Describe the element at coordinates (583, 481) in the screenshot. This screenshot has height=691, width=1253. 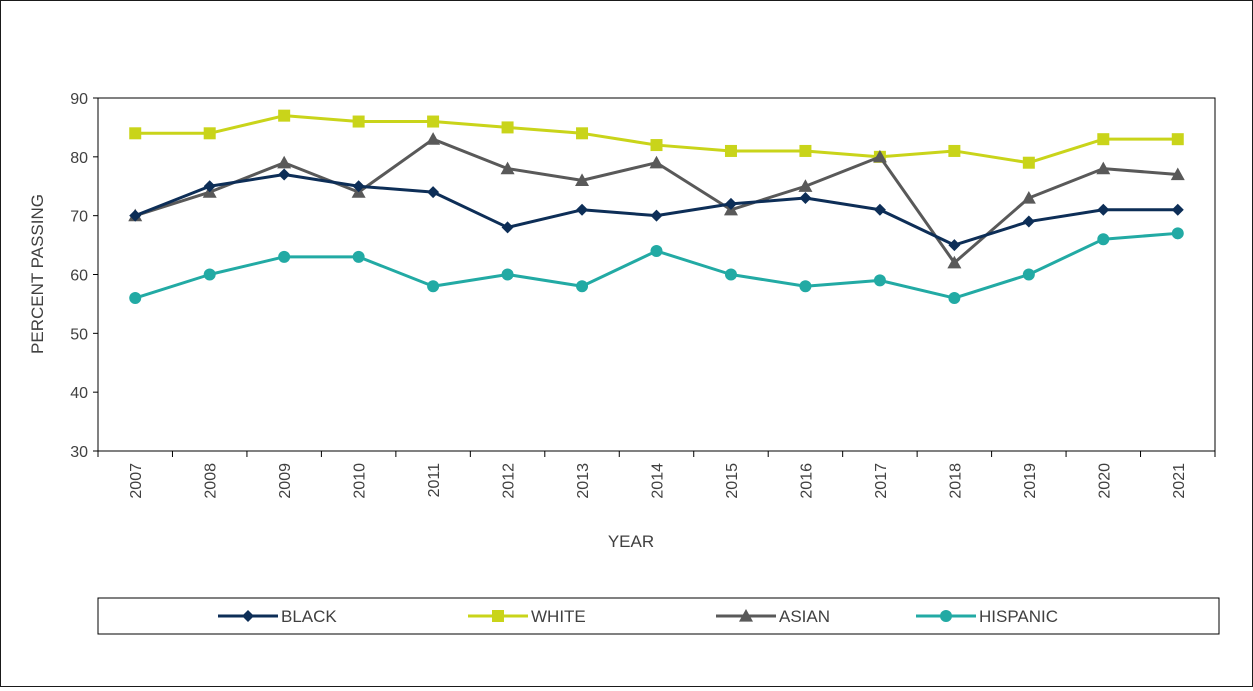
I see `x-tick-label: 2013` at that location.